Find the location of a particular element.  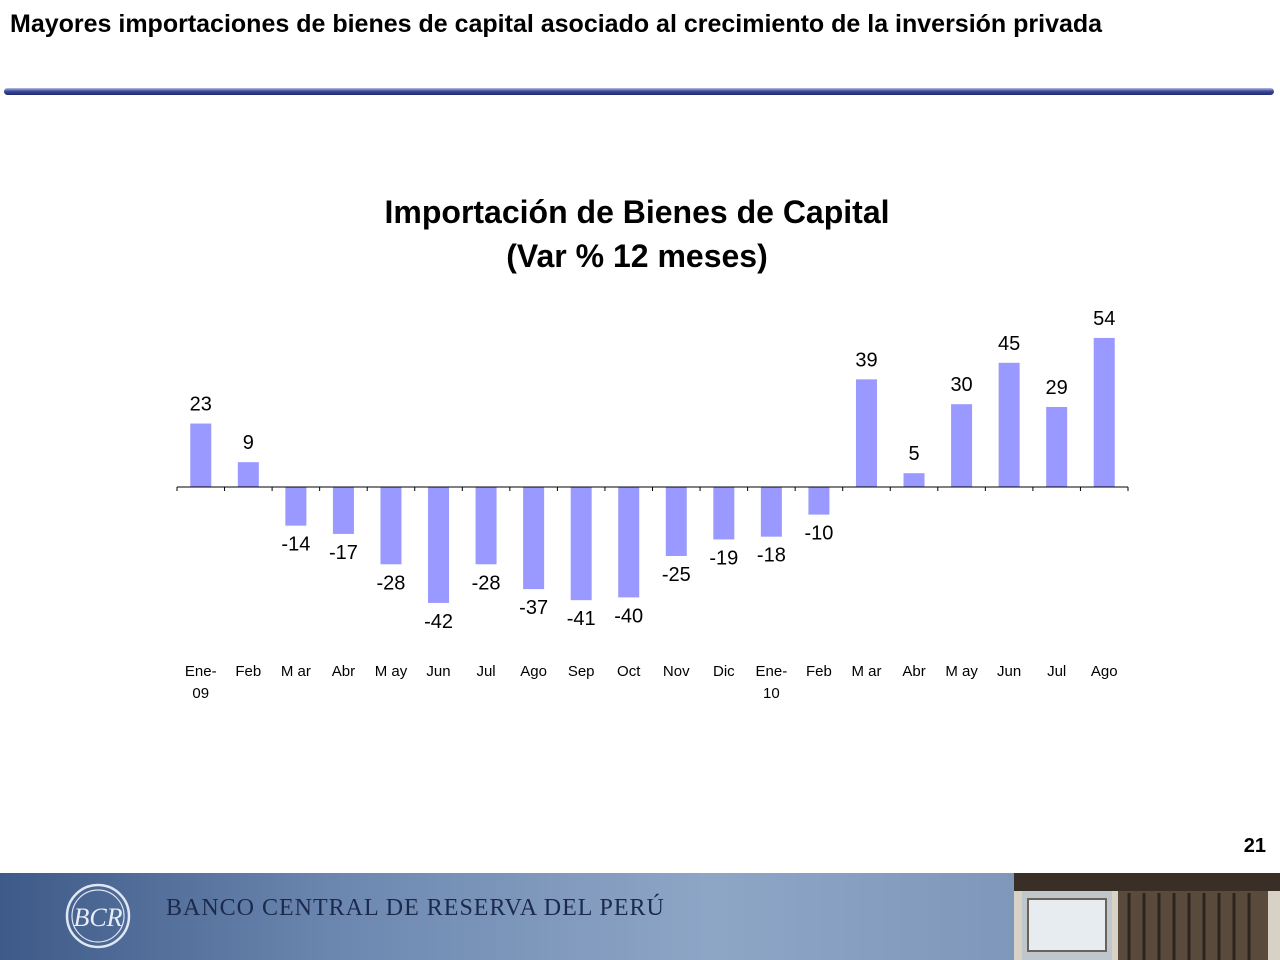

tick-label-13: Feb is located at coordinates (819, 671).